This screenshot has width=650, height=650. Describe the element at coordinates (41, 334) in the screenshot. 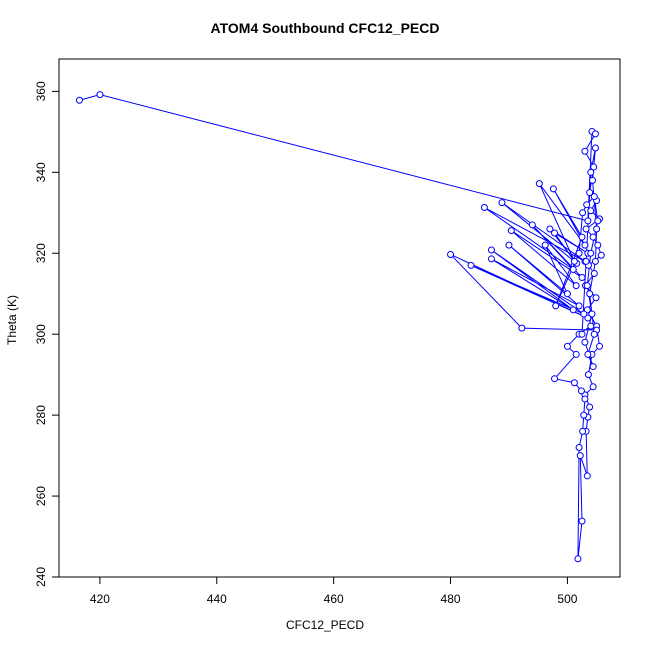

I see `y-tick-label: 300` at that location.